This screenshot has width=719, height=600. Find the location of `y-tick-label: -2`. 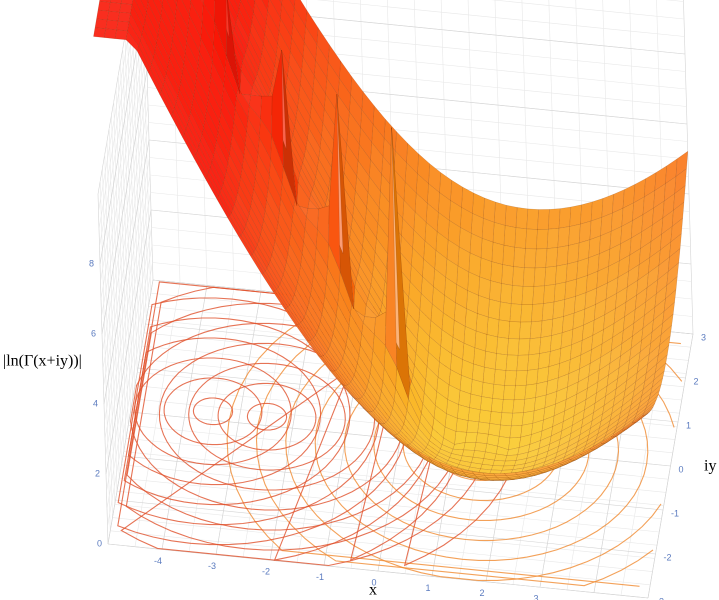

y-tick-label: -2 is located at coordinates (668, 557).